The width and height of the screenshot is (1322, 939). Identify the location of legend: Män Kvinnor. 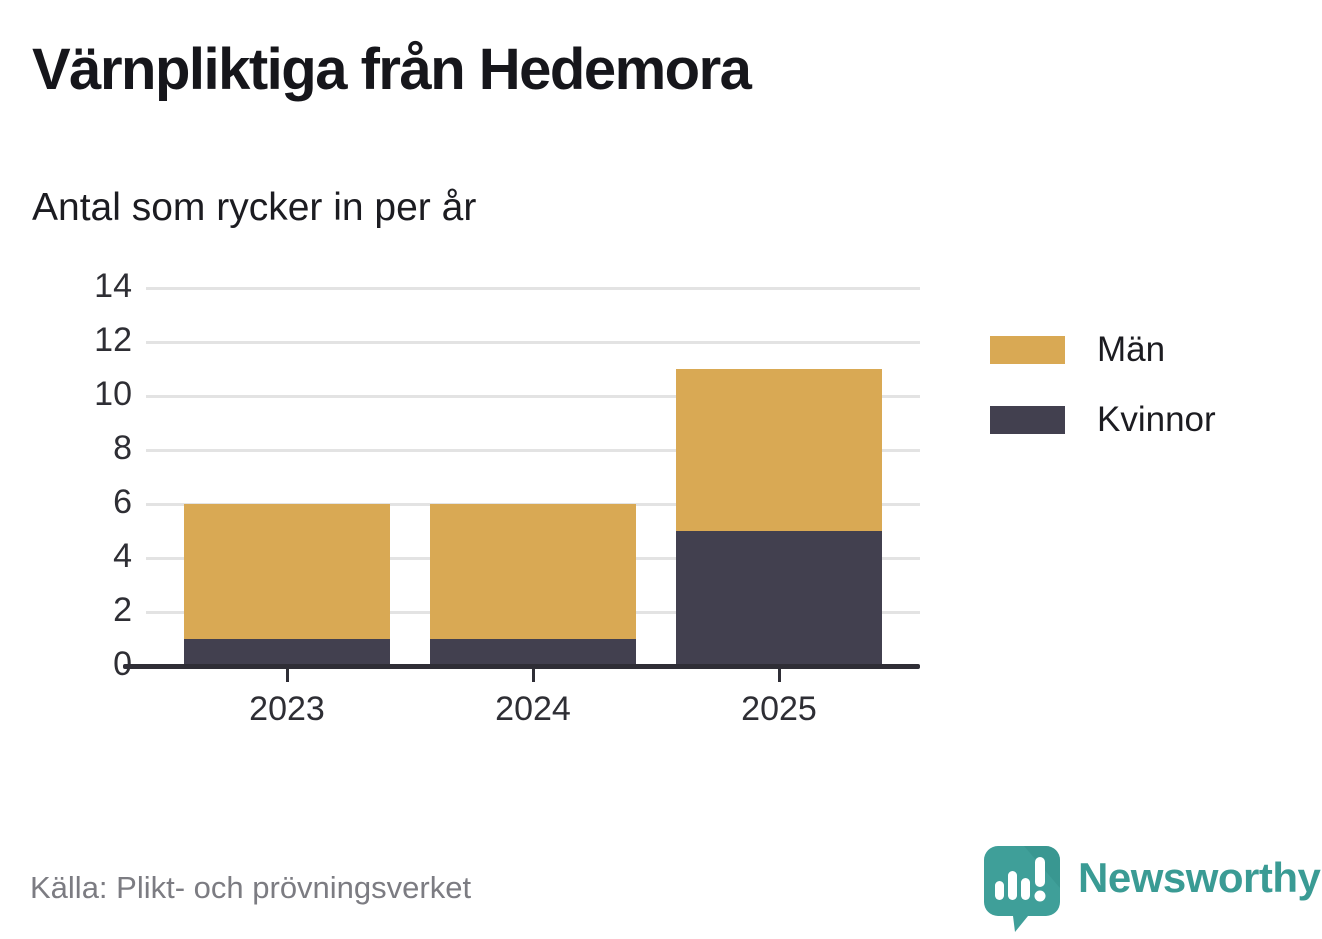
(1103, 400).